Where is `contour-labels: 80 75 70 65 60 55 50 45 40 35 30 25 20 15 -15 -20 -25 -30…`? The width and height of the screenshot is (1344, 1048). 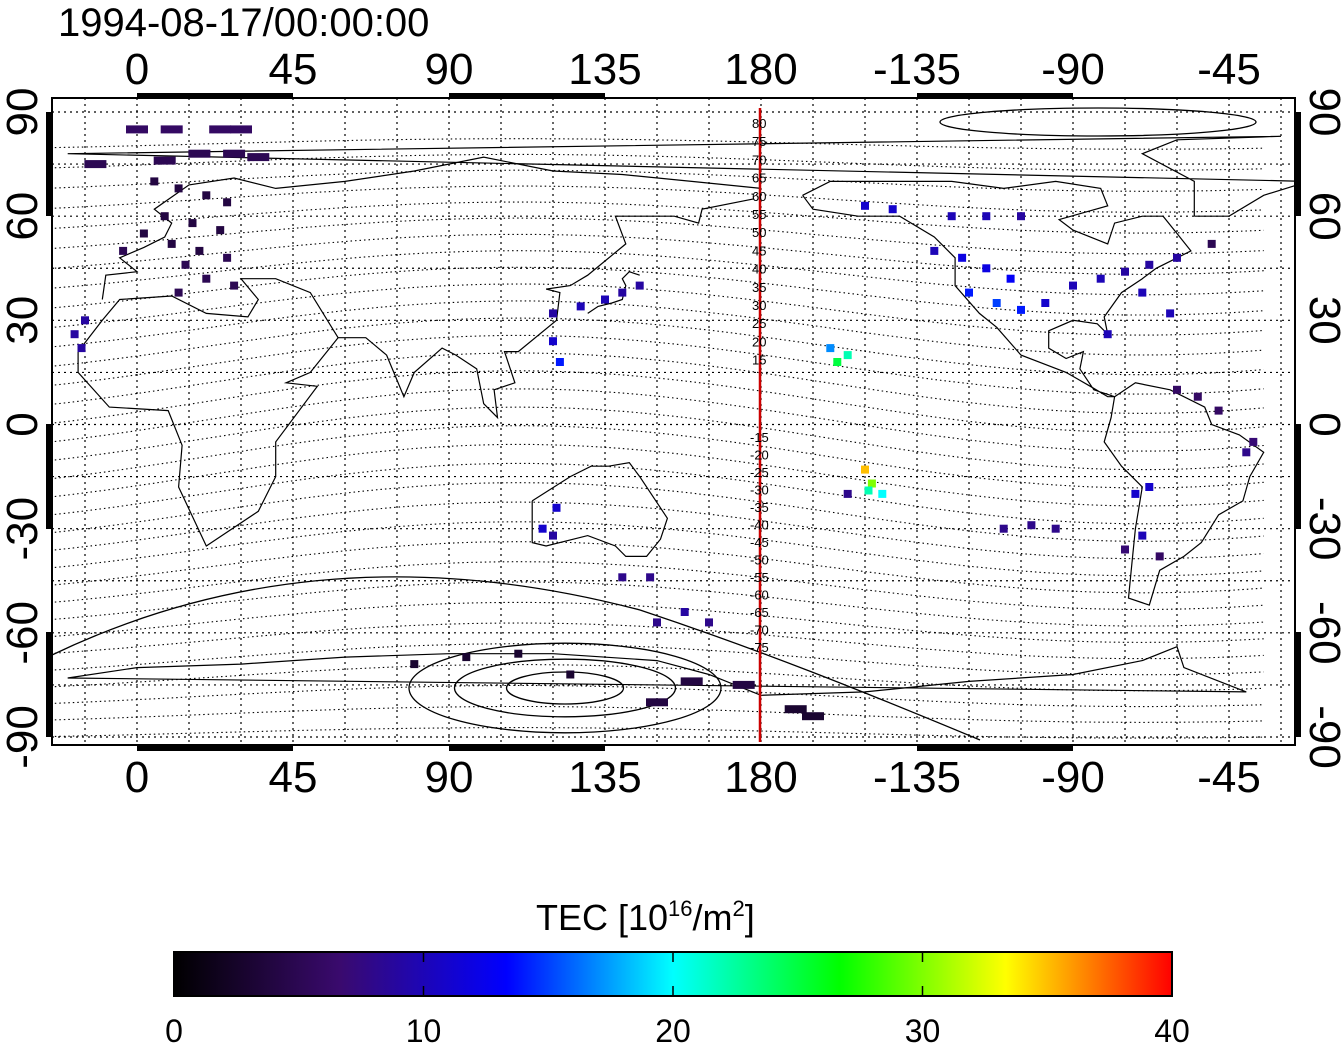
contour-labels: 80 75 70 65 60 55 50 45 40 35 30 25 20 15 -15 -20 -25 -30… is located at coordinates (759, 385).